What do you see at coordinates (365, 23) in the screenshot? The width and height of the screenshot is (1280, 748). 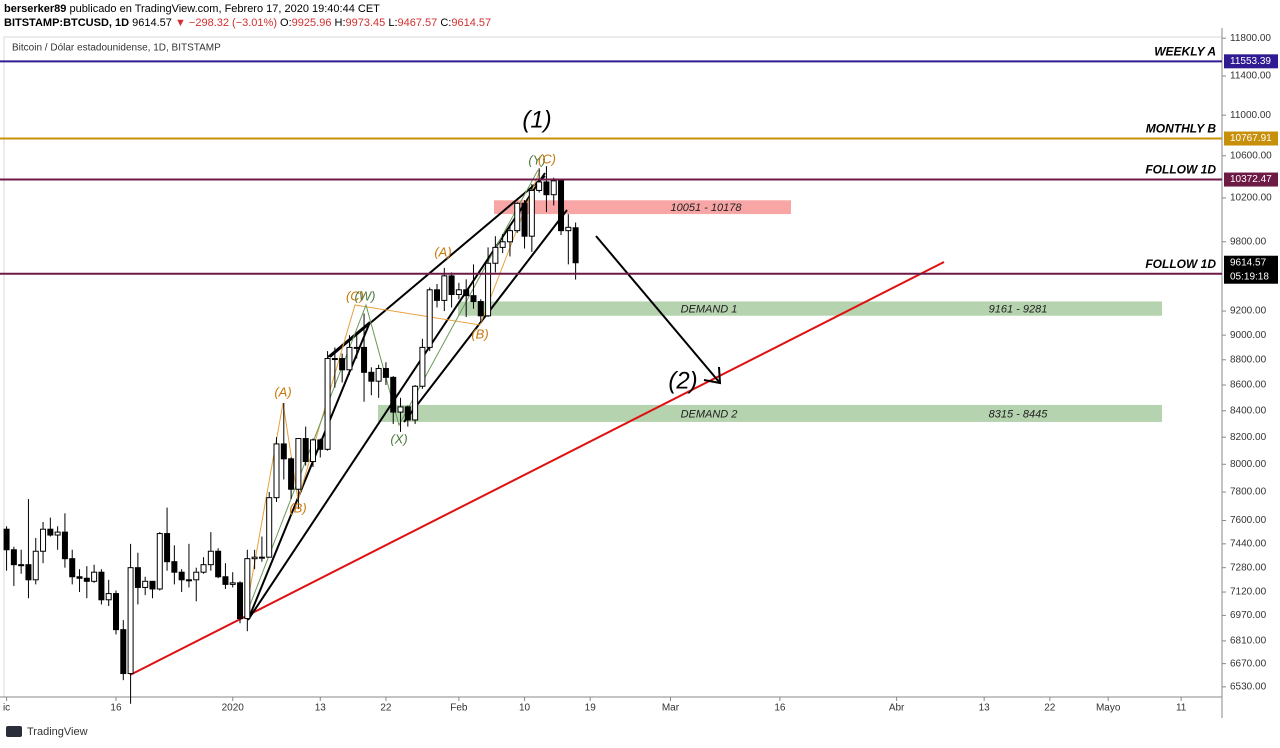 I see `ohlc-value: 9973.45` at bounding box center [365, 23].